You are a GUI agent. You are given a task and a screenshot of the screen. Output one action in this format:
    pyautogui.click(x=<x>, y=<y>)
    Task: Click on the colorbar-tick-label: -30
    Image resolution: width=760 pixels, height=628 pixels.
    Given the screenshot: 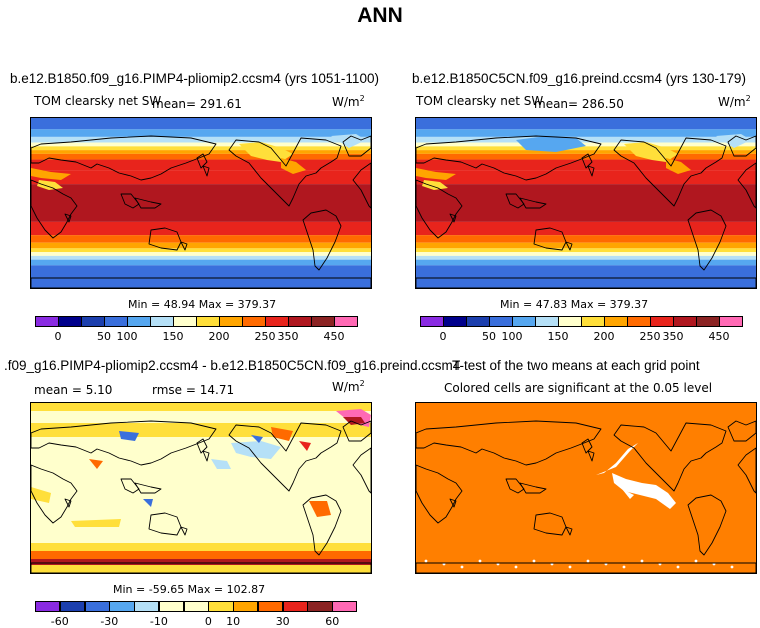 What is the action you would take?
    pyautogui.click(x=109, y=621)
    